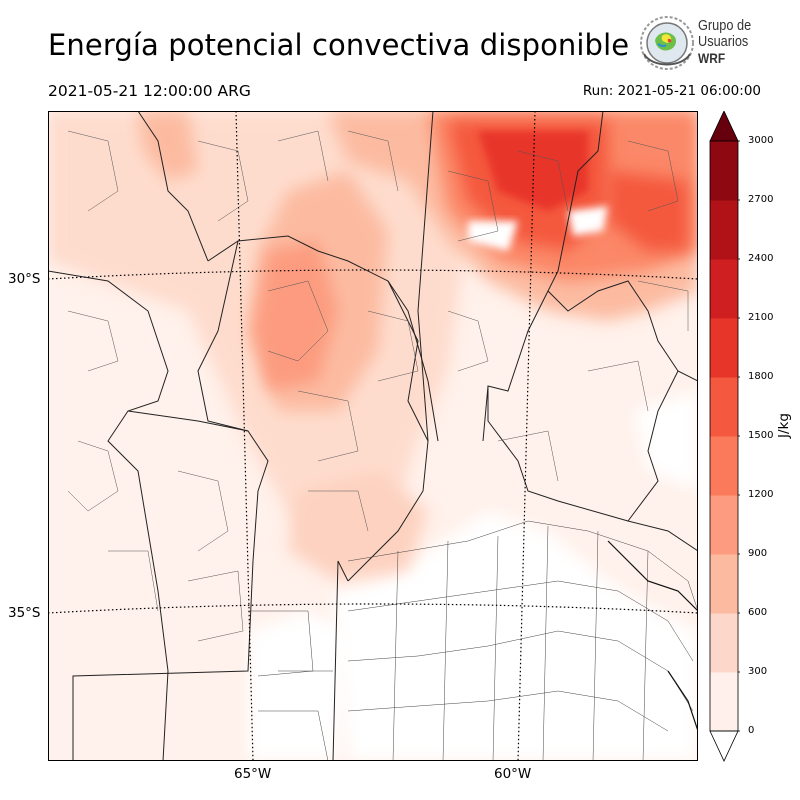  What do you see at coordinates (724, 746) in the screenshot?
I see `colorbar-extend-min` at bounding box center [724, 746].